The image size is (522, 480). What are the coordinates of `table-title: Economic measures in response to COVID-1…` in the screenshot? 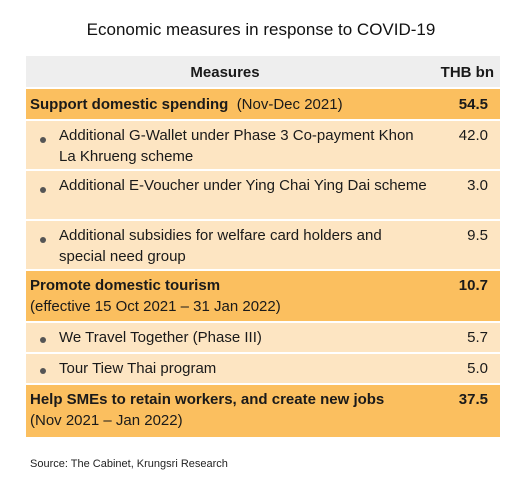 It's located at (261, 29).